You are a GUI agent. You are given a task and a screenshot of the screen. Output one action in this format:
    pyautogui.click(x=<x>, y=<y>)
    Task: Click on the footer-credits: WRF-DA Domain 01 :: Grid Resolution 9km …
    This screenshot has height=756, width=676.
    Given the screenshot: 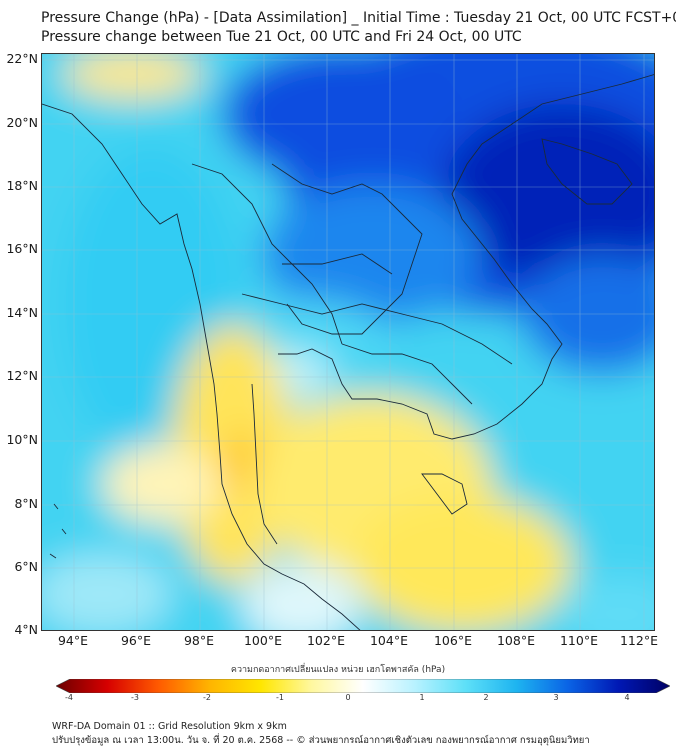 What is the action you would take?
    pyautogui.click(x=321, y=734)
    